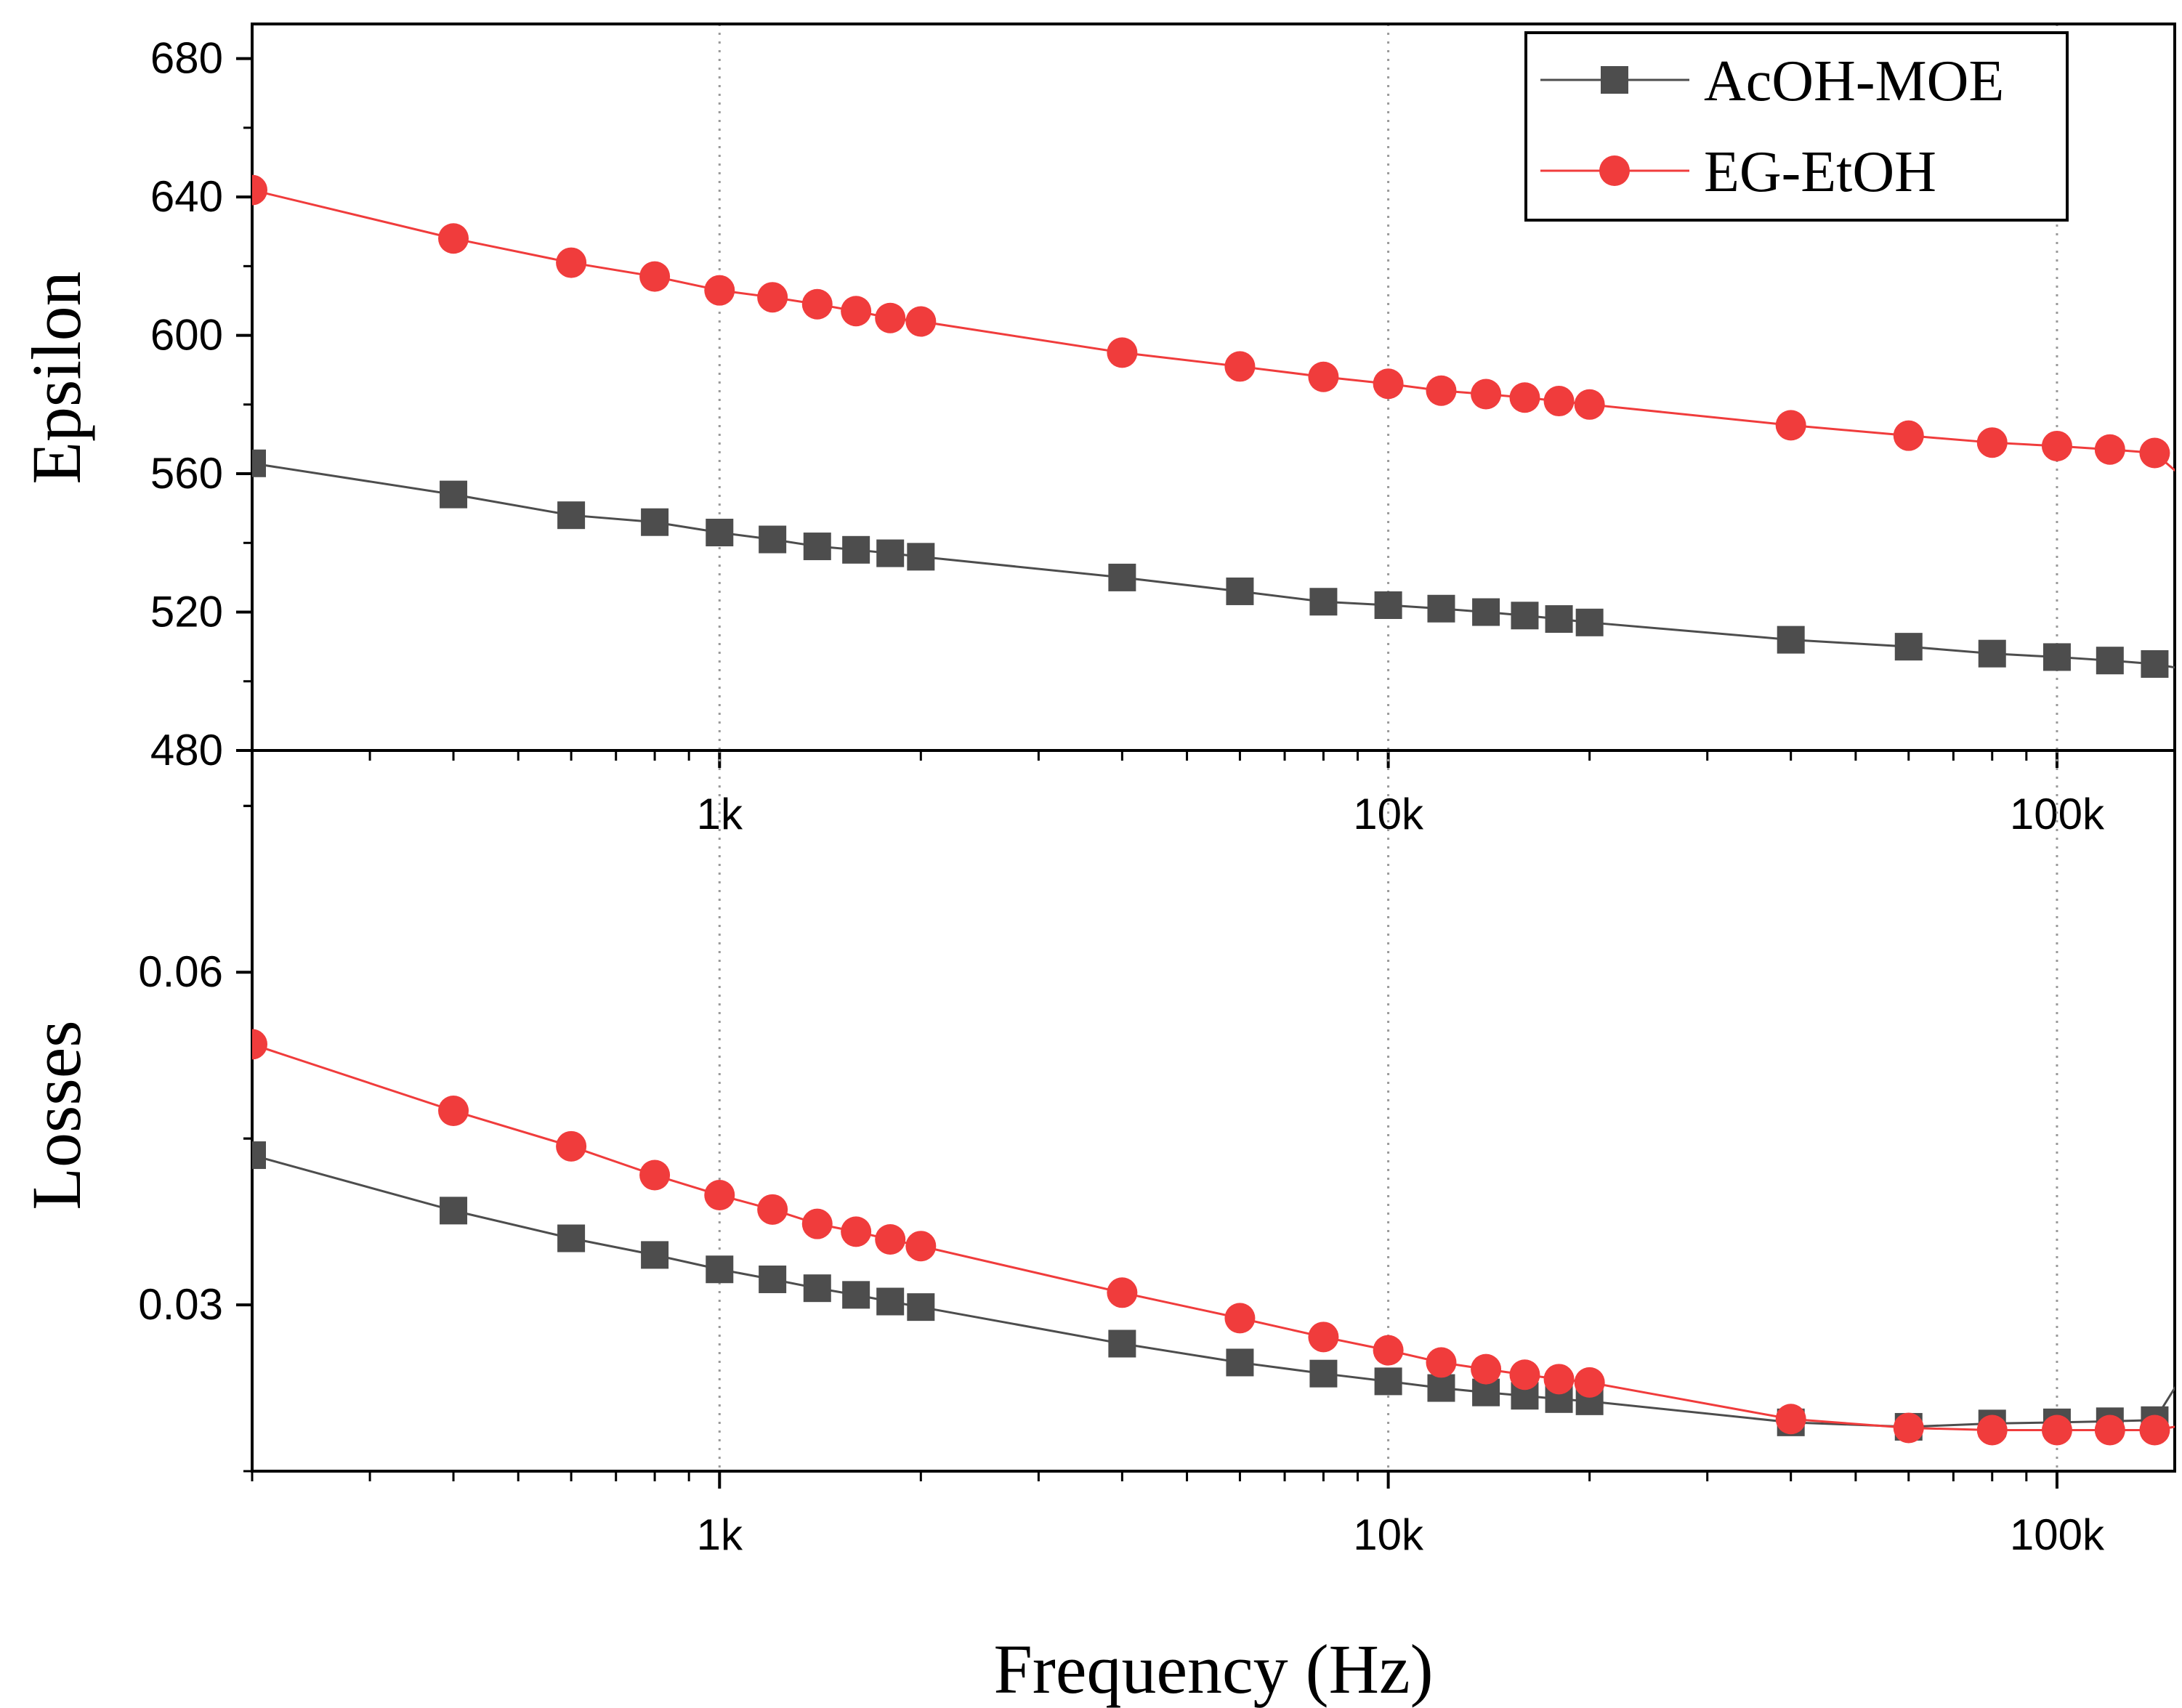  Describe the element at coordinates (56, 1115) in the screenshot. I see `y-axis-title: Losses` at that location.